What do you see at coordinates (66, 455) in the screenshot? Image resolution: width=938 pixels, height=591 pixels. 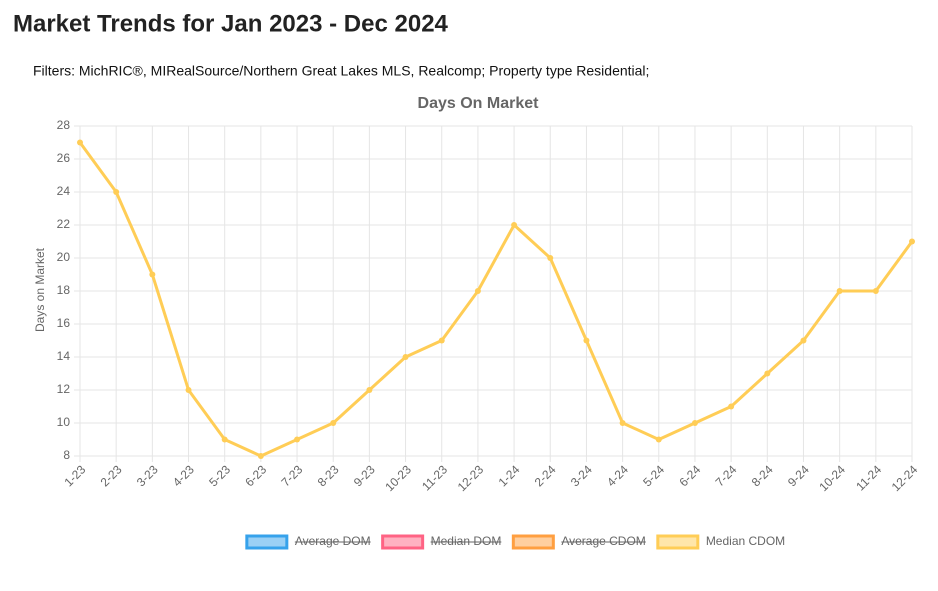 I see `y-tick-label: 8` at bounding box center [66, 455].